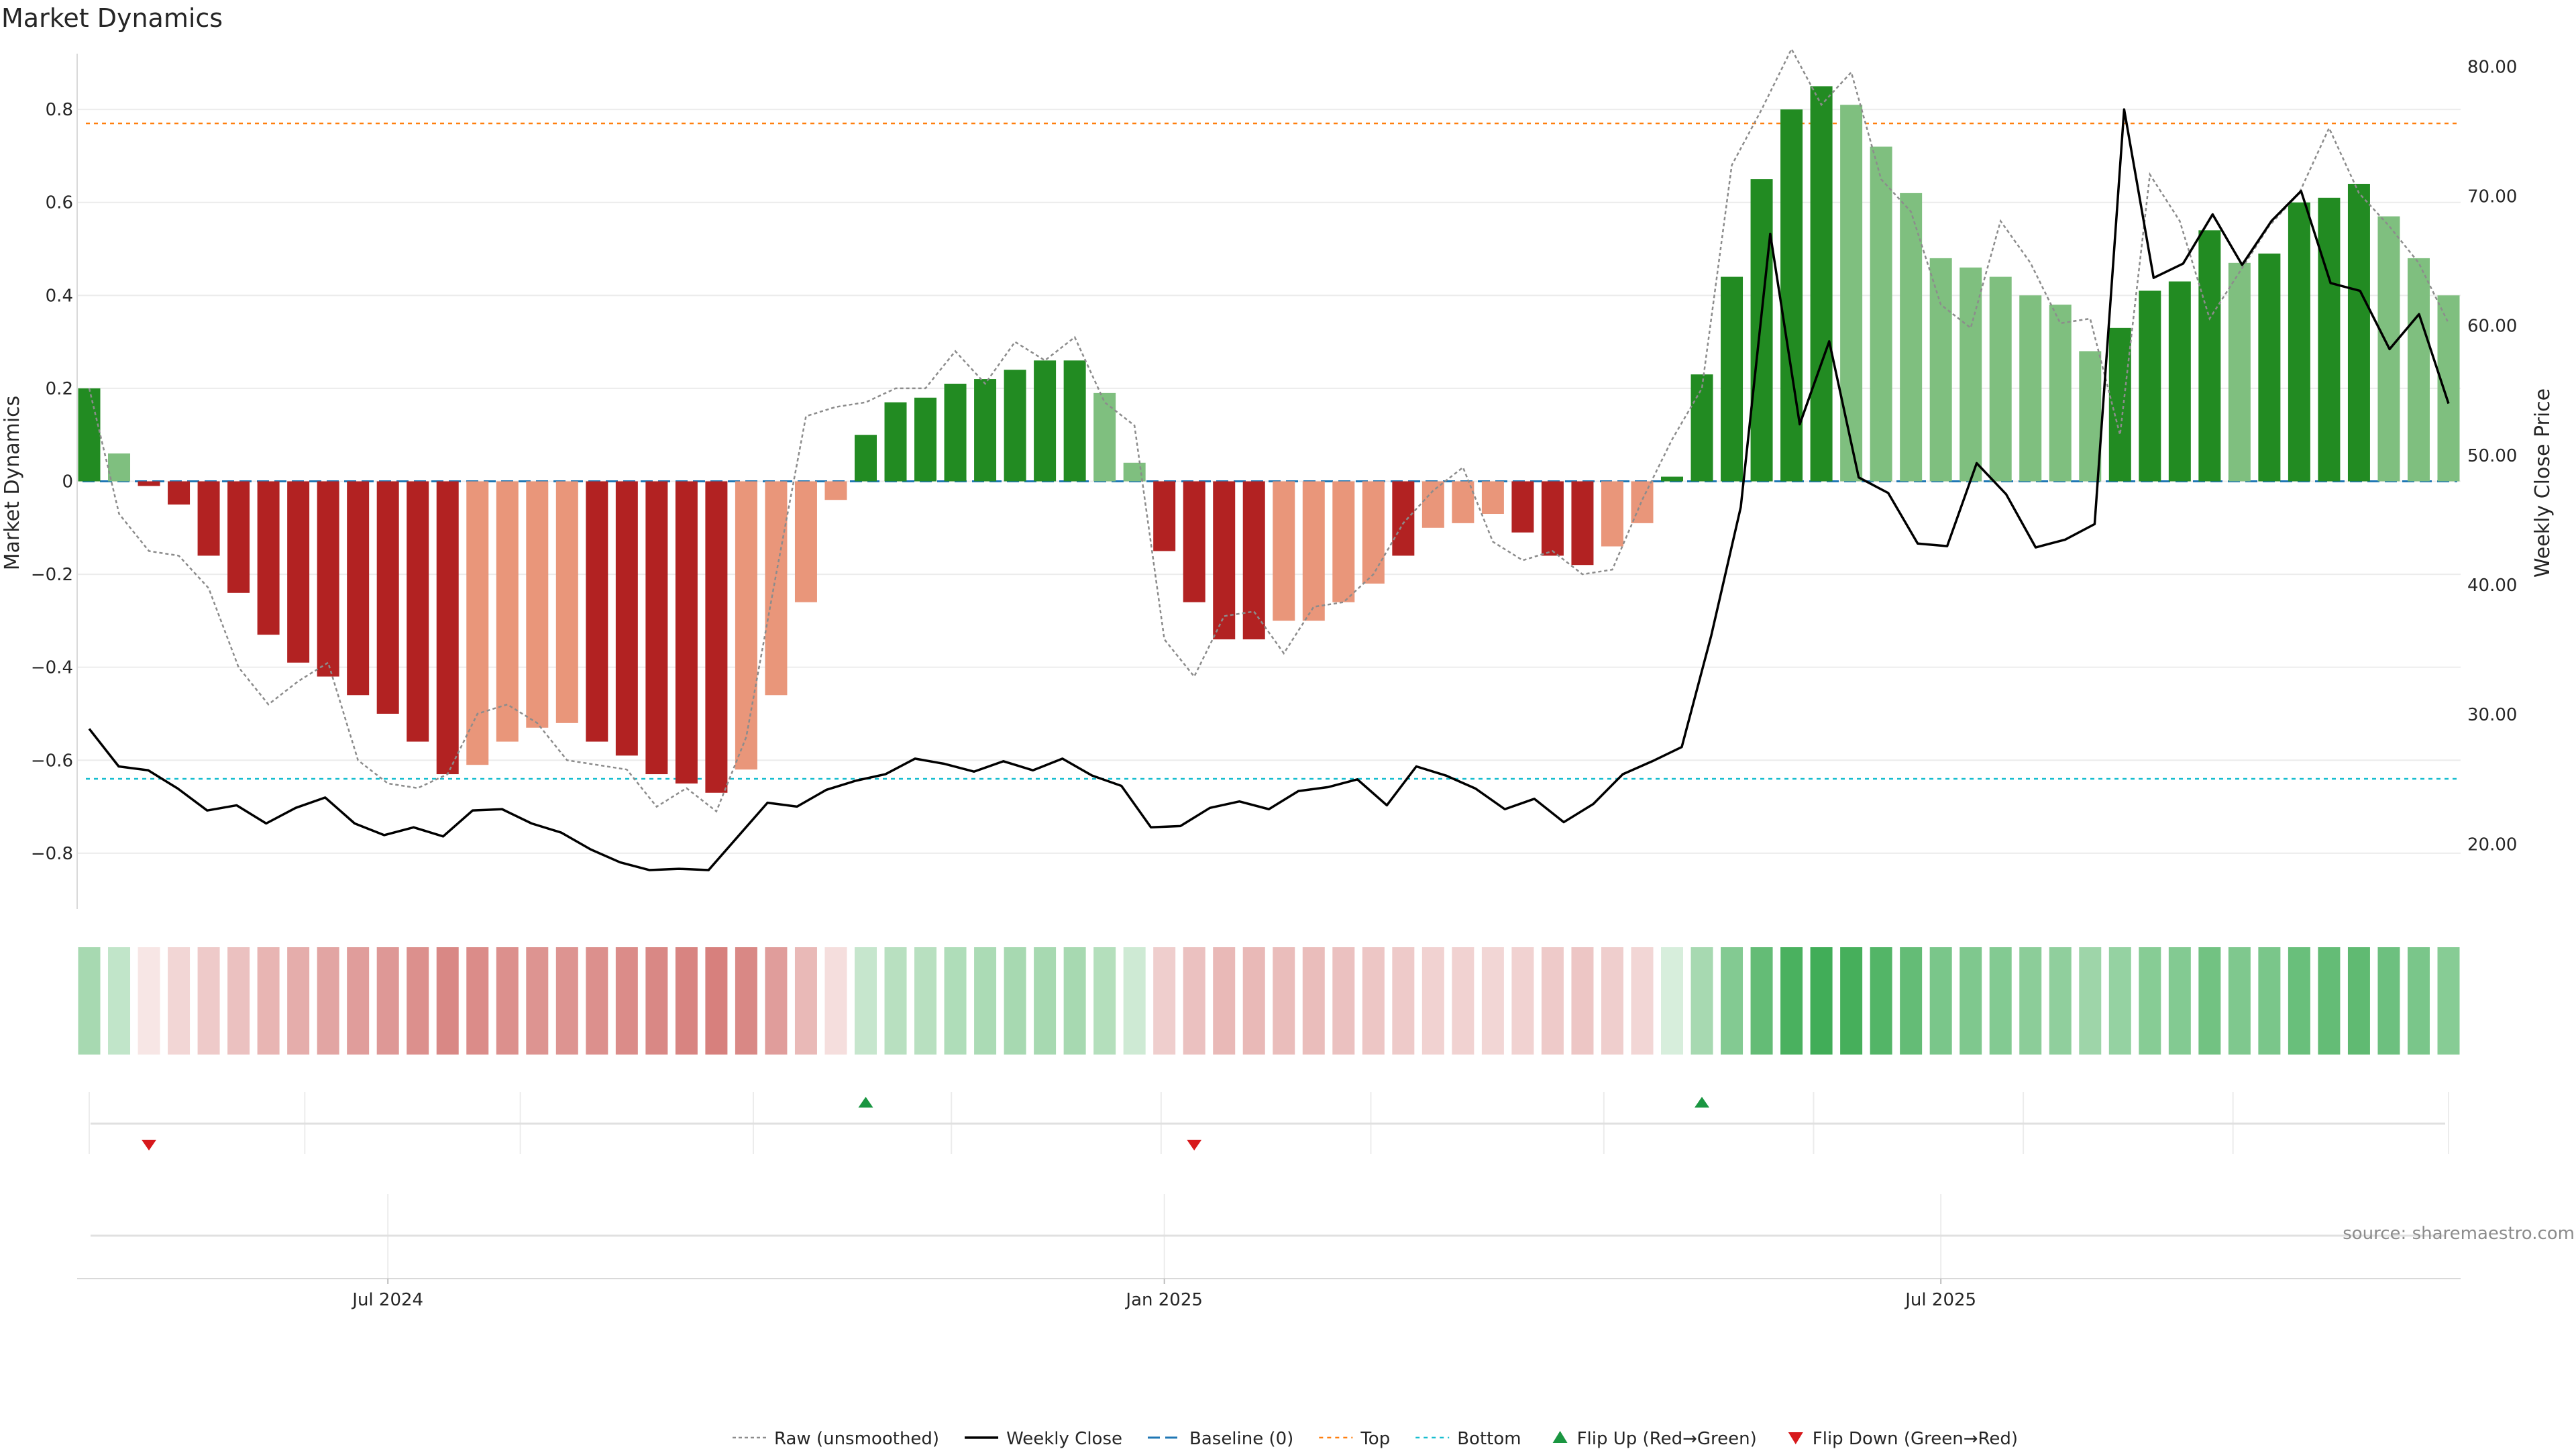  Describe the element at coordinates (1375, 1439) in the screenshot. I see `legend-label-top: Top` at that location.